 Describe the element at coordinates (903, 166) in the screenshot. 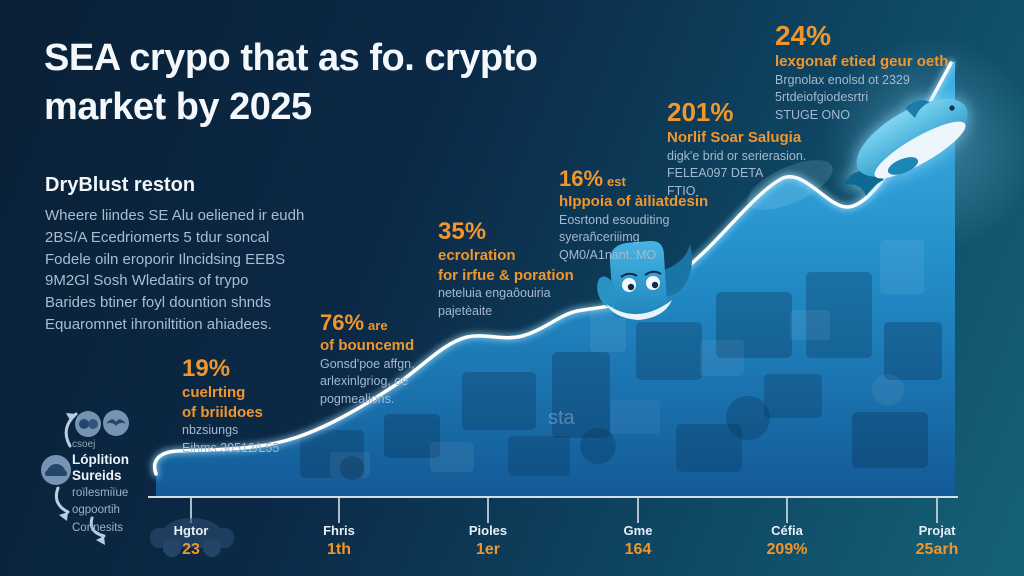

I see `whale-pectoral-fin` at that location.